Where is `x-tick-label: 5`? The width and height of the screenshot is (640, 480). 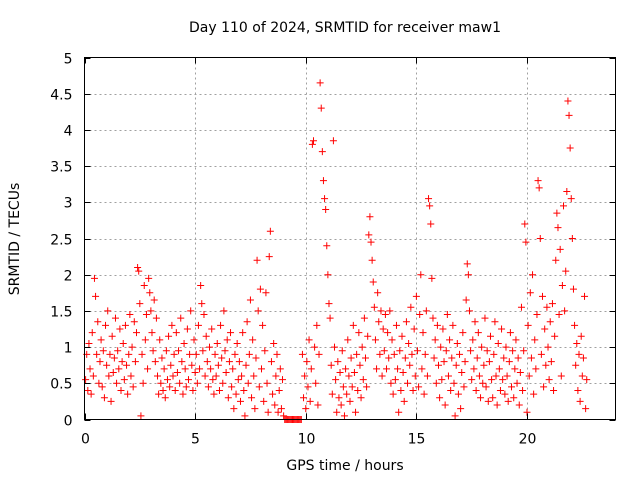
x-tick-label: 5 is located at coordinates (195, 440).